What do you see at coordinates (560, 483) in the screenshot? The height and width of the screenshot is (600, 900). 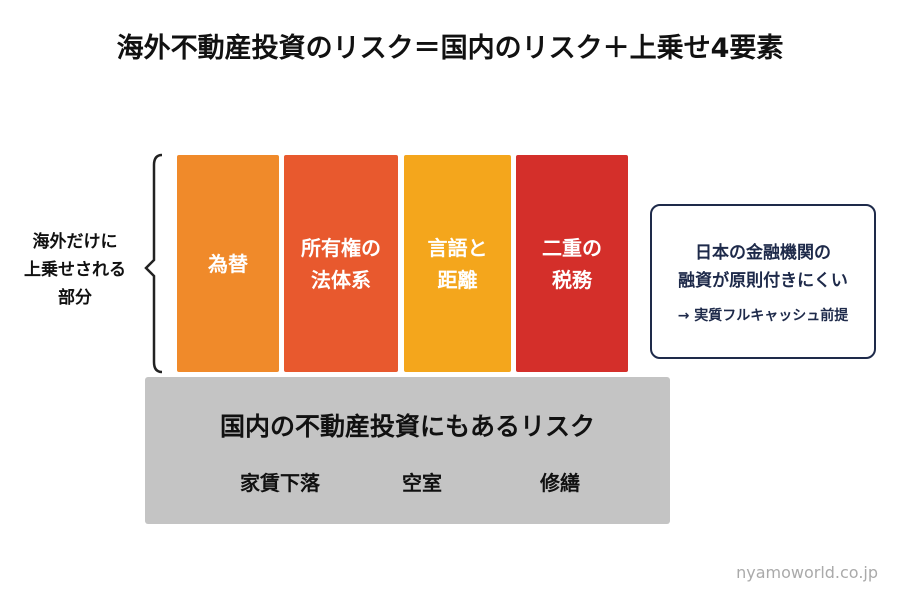 I see `base-item: 修繕` at bounding box center [560, 483].